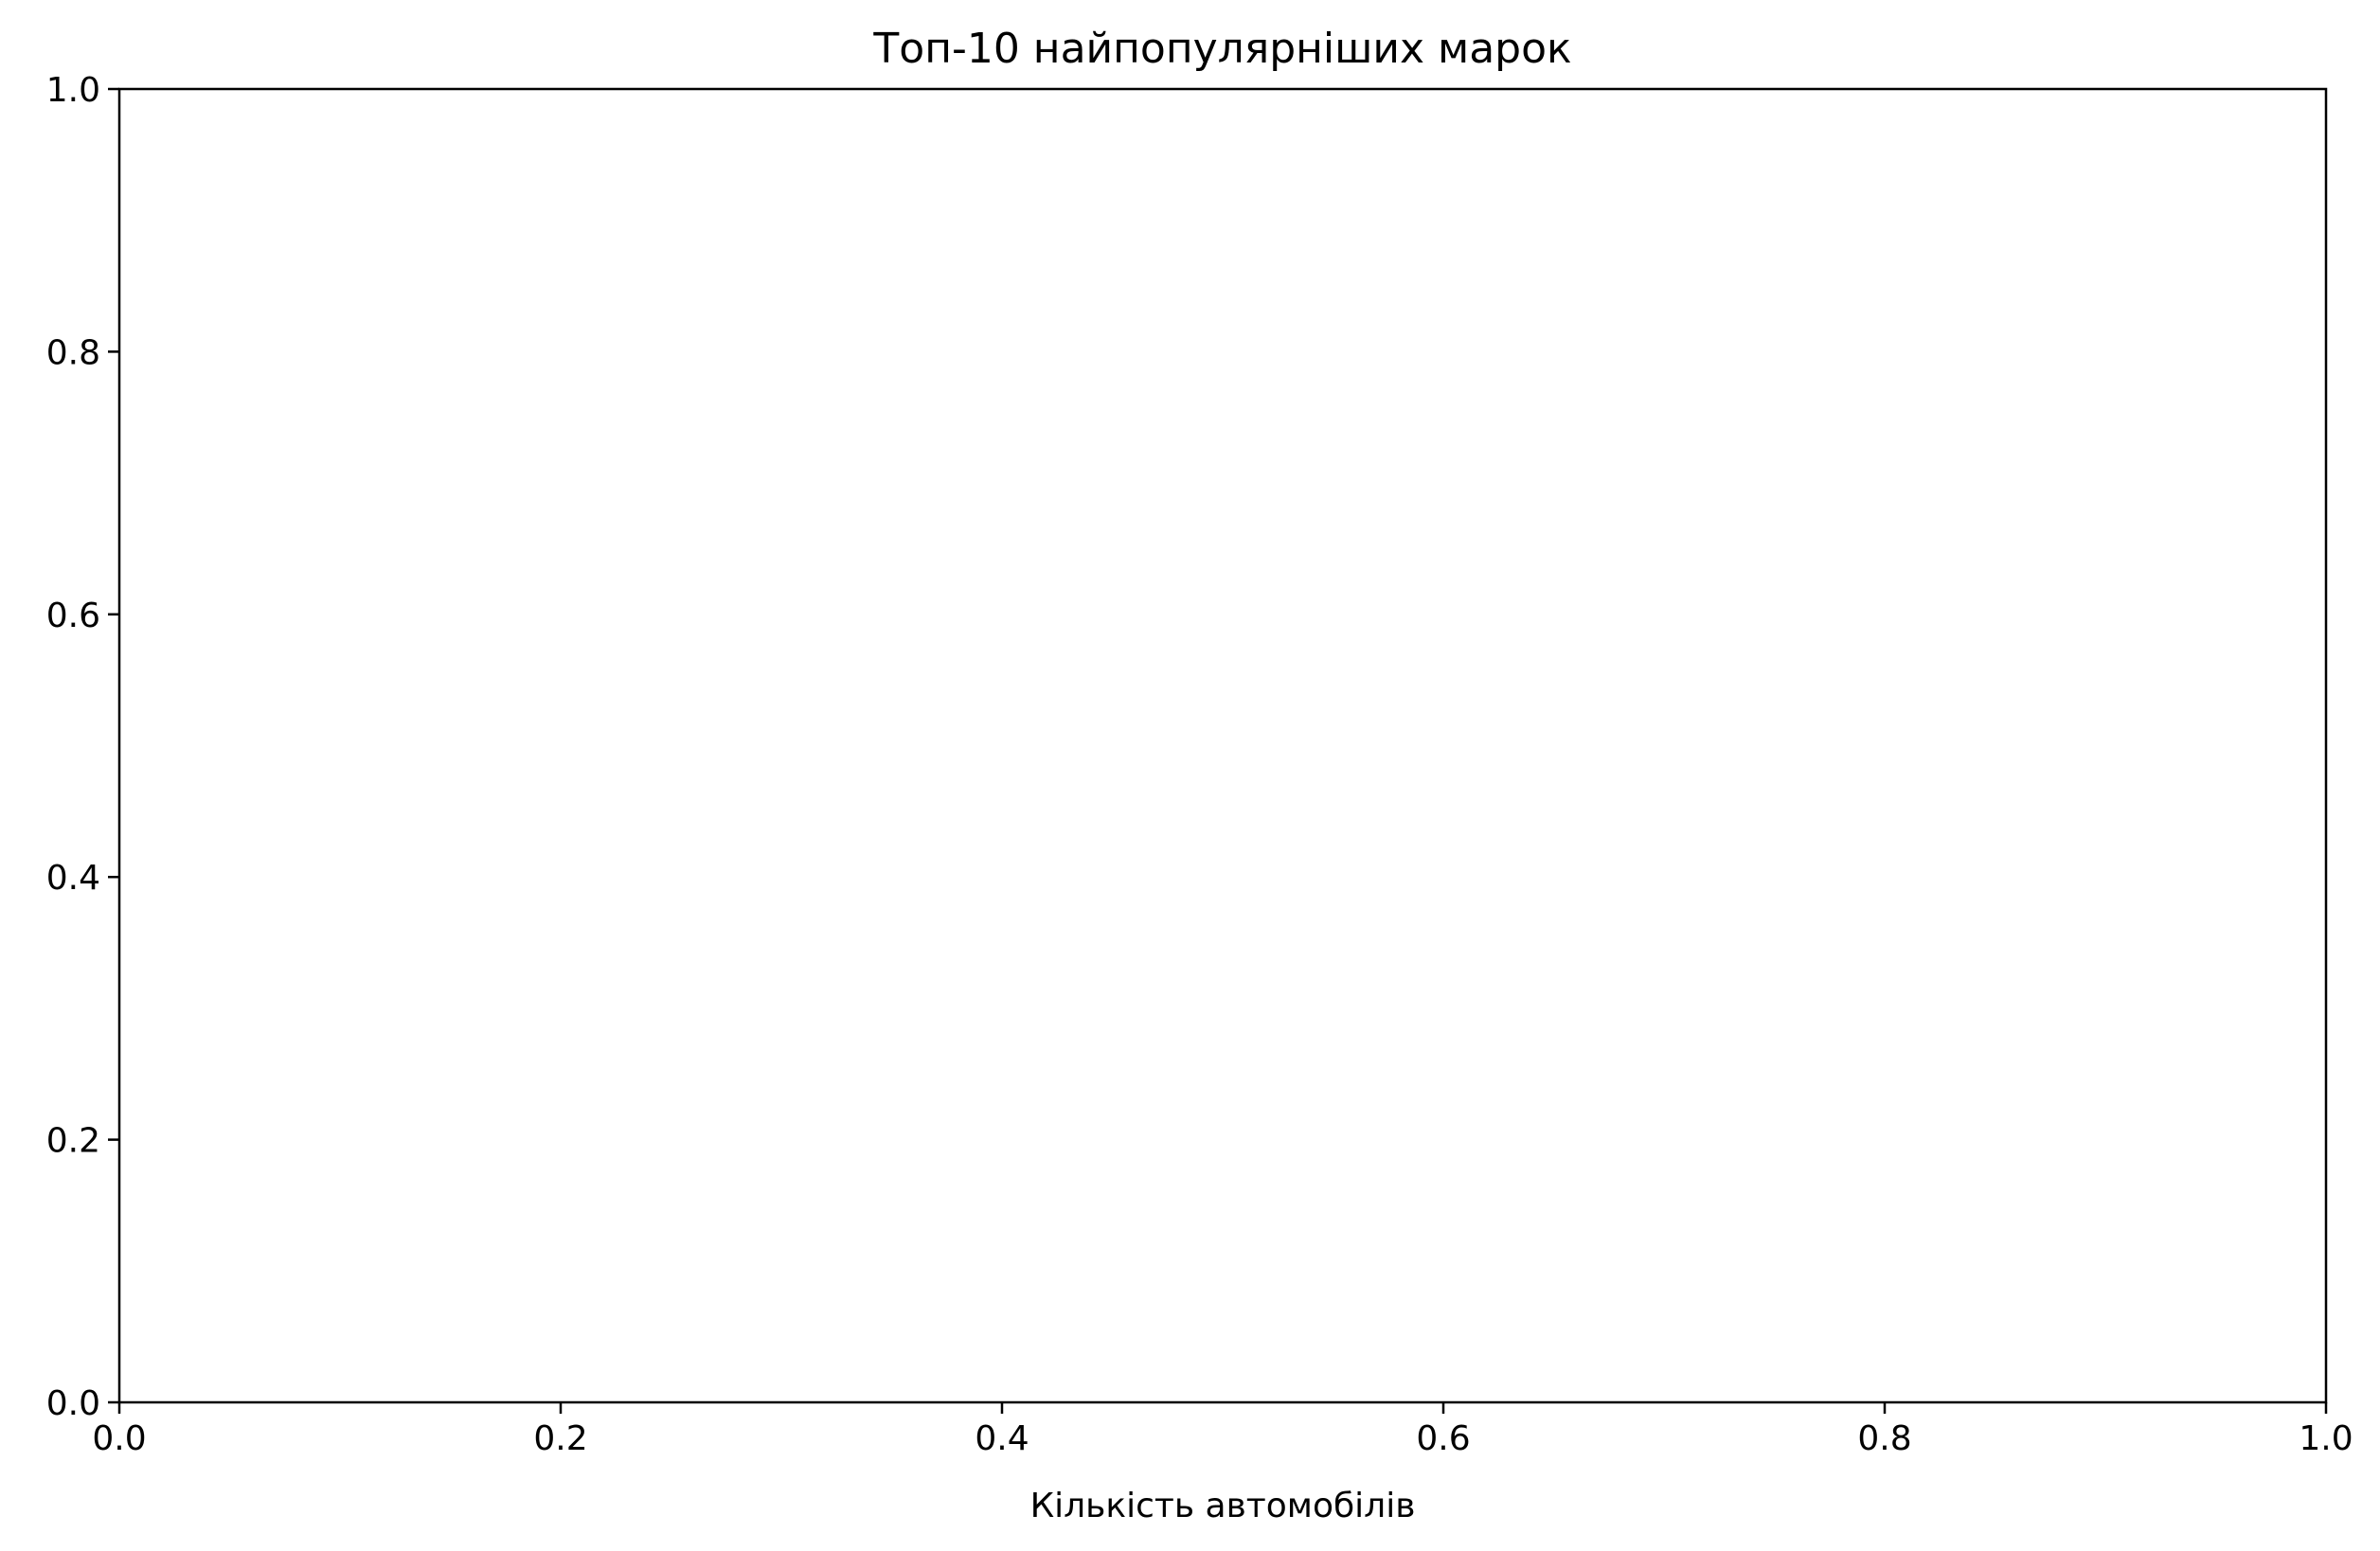 The width and height of the screenshot is (2380, 1551). I want to click on x-axis-ticks: 0.0 0.2 0.4 0.6 0.8 1.0, so click(1222, 1430).